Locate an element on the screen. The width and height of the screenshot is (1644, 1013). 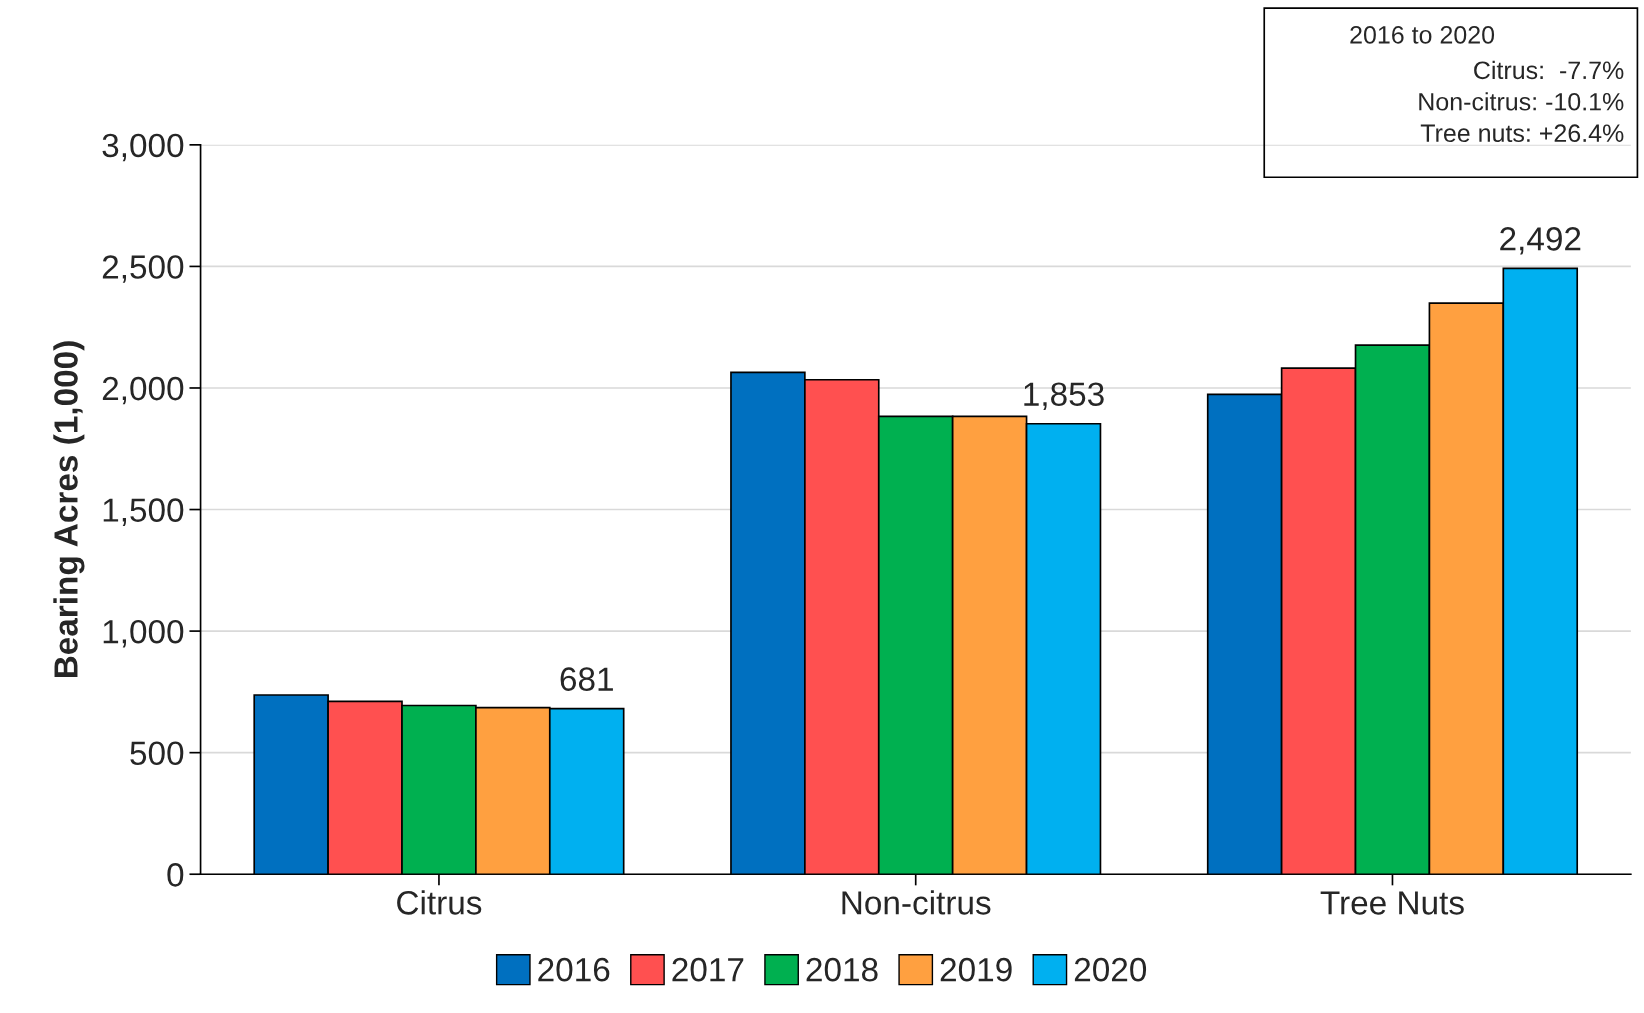
y-tick-label: 0 is located at coordinates (175, 875).